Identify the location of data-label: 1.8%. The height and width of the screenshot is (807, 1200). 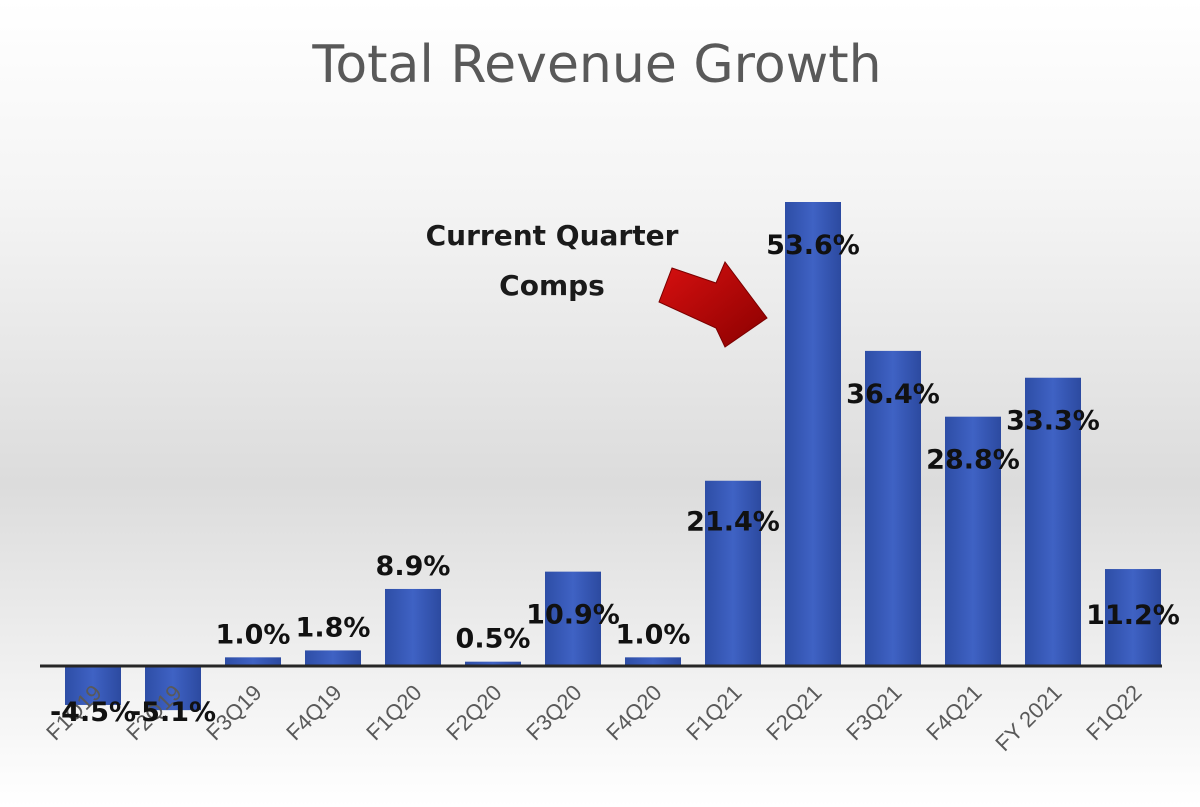
(333, 627).